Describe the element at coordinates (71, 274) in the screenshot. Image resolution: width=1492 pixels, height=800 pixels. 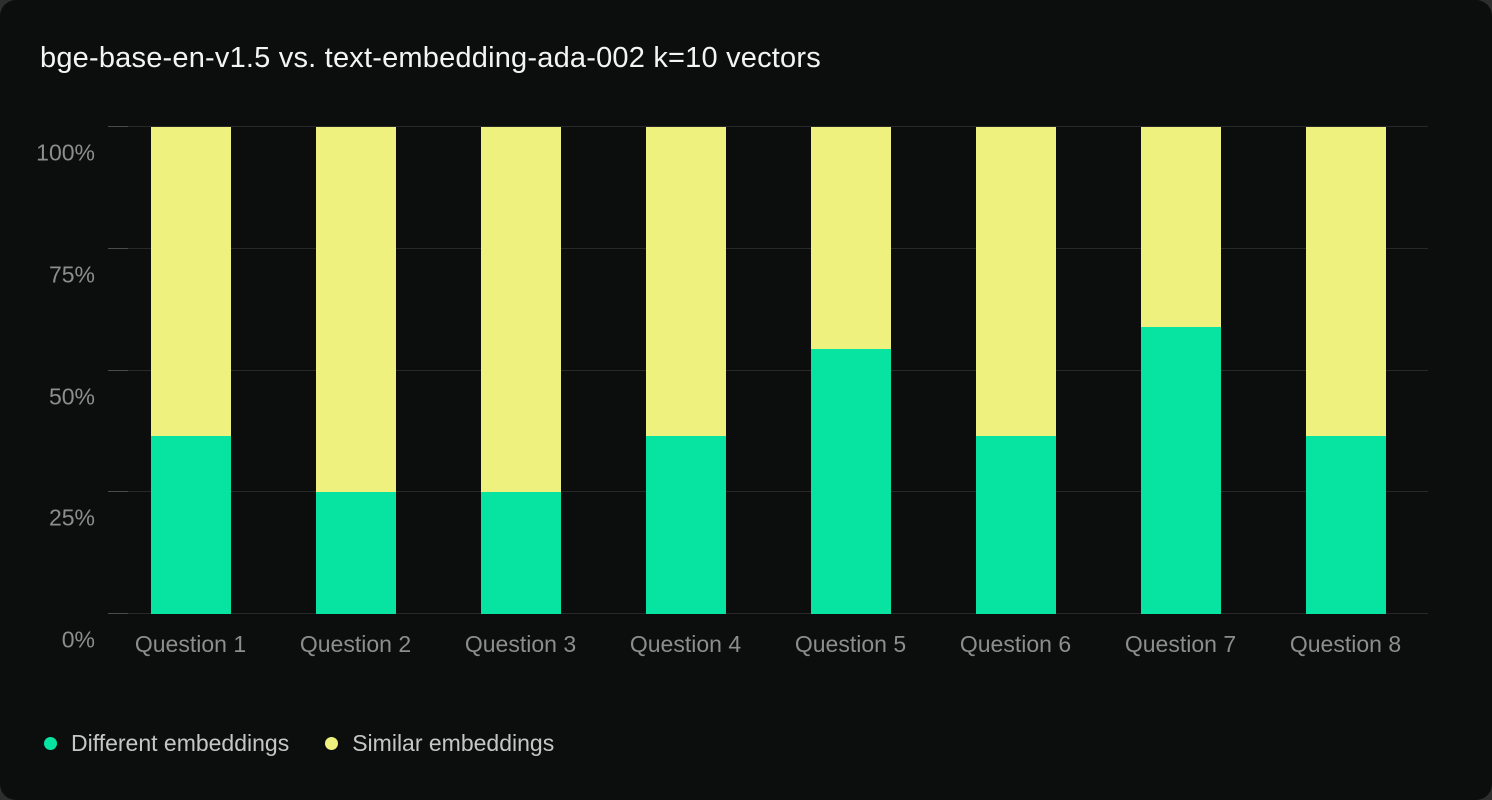
I see `y-tick-label-75: 75%` at that location.